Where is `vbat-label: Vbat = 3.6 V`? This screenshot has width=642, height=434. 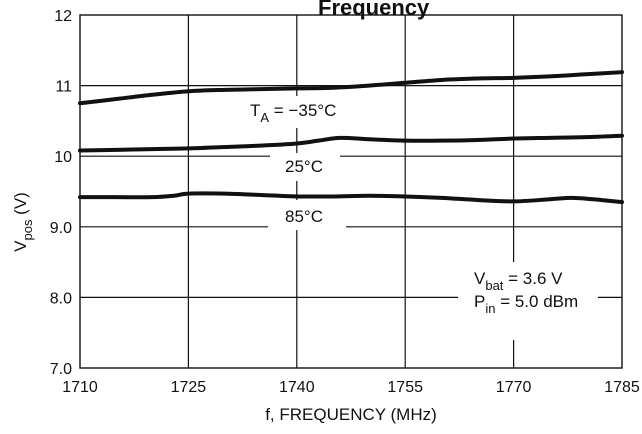
vbat-label: Vbat = 3.6 V is located at coordinates (518, 281).